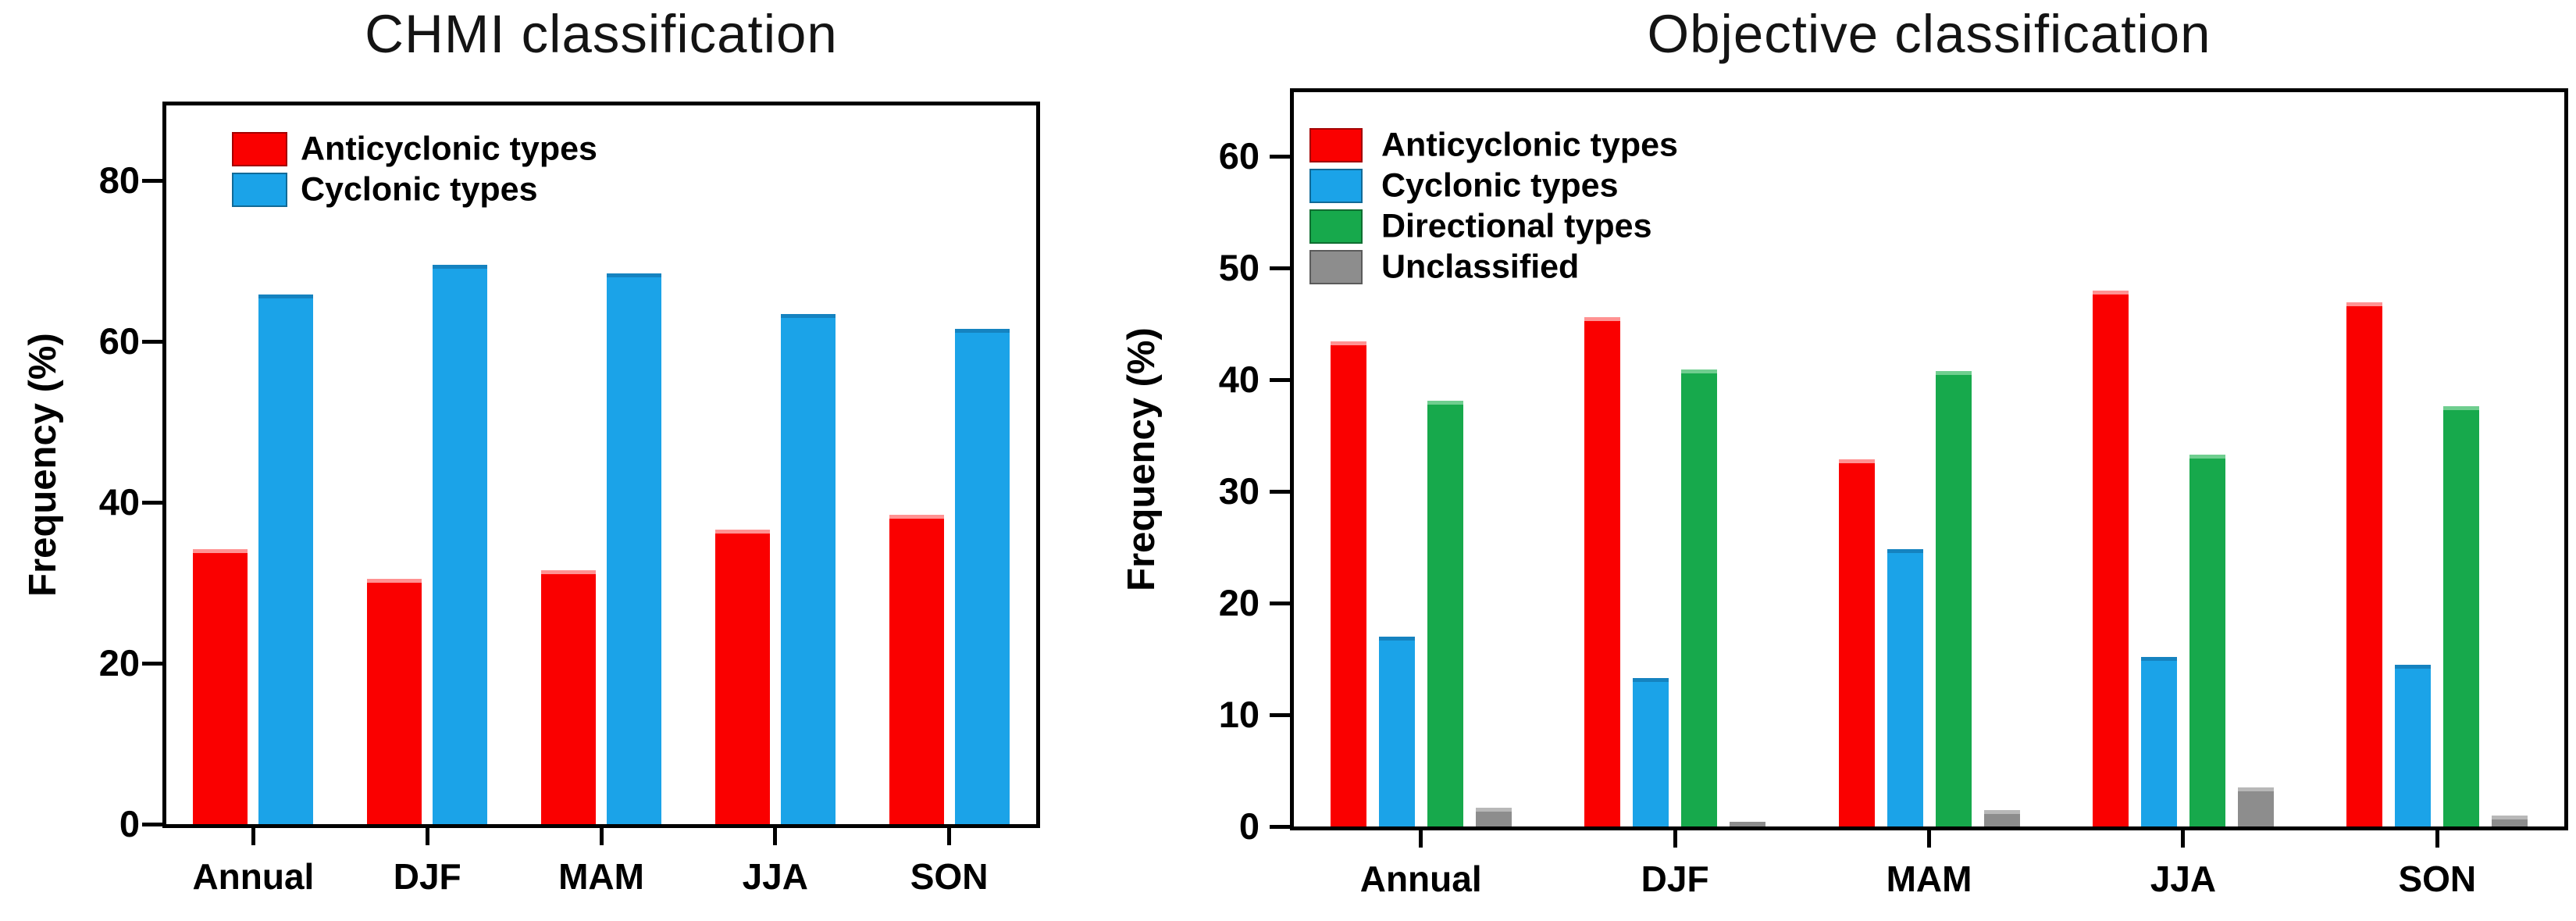 This screenshot has height=921, width=2576. I want to click on chart-title: CHMI classification, so click(601, 34).